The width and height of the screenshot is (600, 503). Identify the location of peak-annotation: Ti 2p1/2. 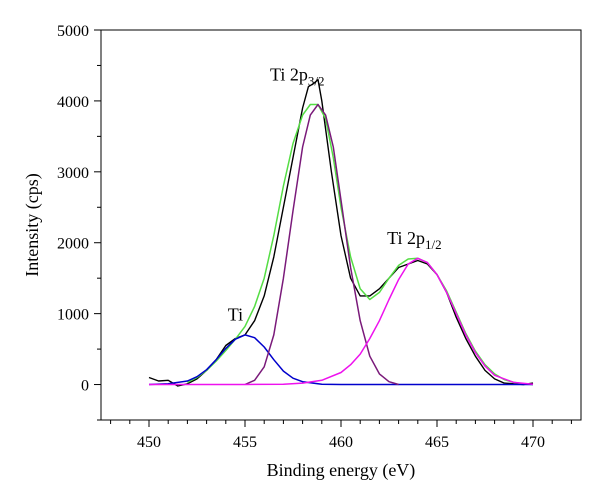
(414, 240).